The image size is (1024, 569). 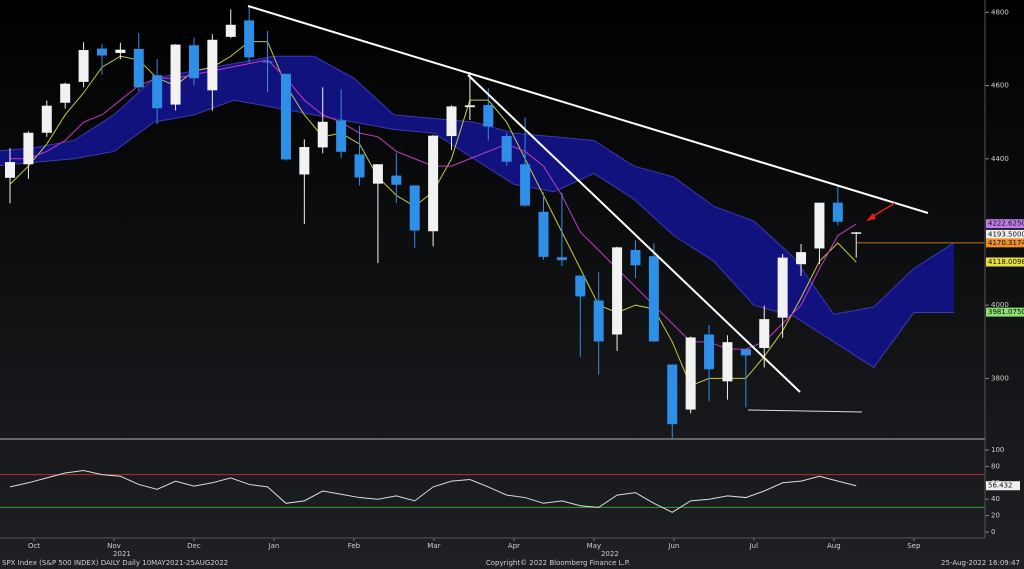 I want to click on y-tick-label: 4000, so click(x=1000, y=305).